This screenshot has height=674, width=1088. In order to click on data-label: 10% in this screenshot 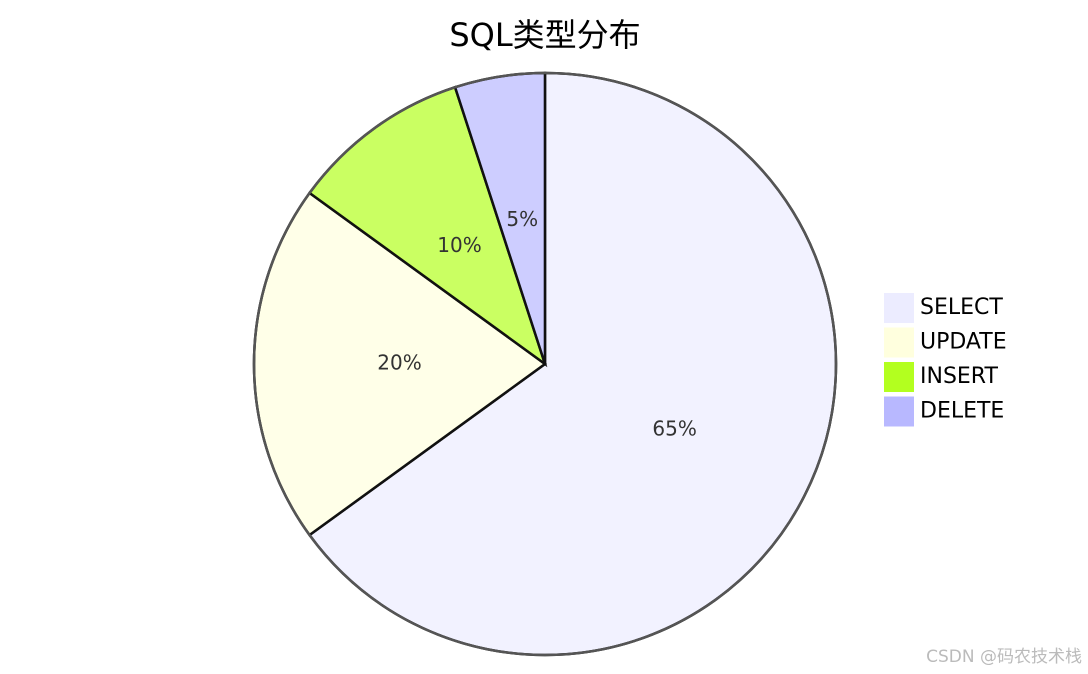, I will do `click(459, 245)`.